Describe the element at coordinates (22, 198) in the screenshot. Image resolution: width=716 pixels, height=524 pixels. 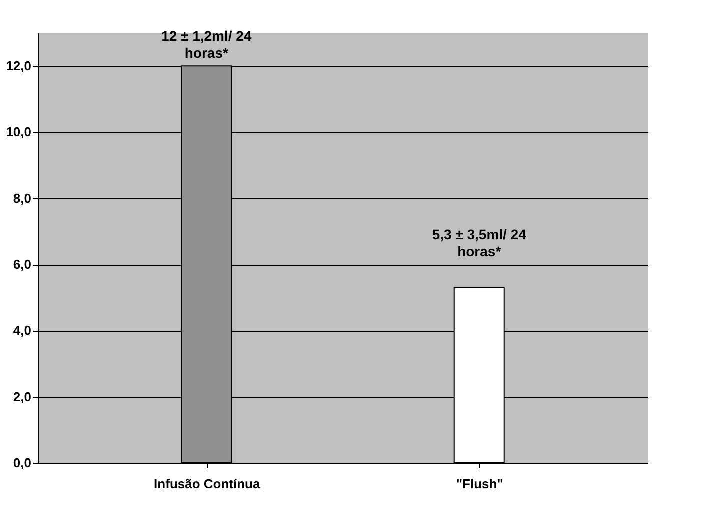
I see `y-tick-label: 8,0` at that location.